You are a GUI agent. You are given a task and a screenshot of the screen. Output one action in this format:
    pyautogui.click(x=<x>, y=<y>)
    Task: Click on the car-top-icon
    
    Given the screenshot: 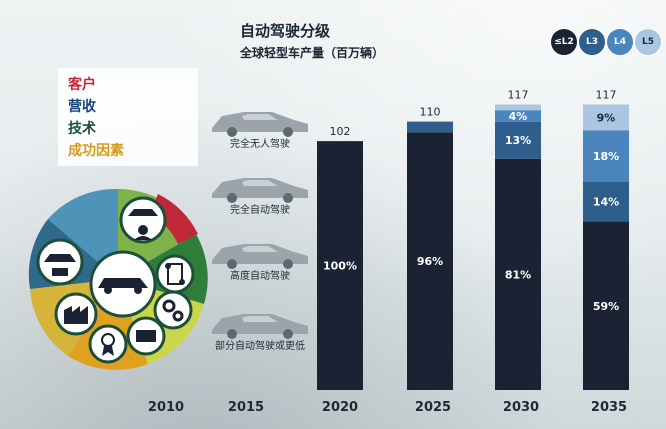 What is the action you would take?
    pyautogui.click(x=143, y=220)
    